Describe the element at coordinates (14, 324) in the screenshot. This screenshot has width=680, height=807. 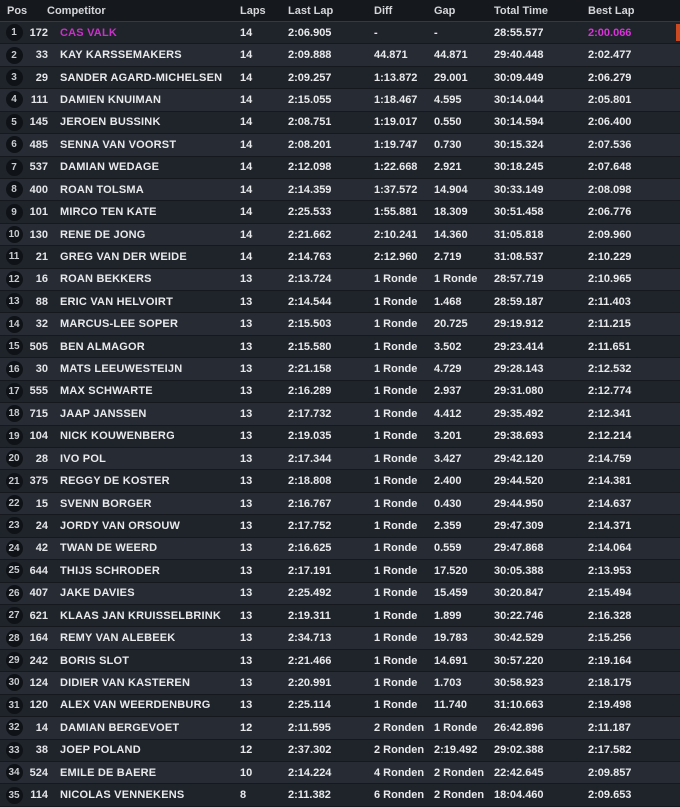
I see `position-badge: 14` at that location.